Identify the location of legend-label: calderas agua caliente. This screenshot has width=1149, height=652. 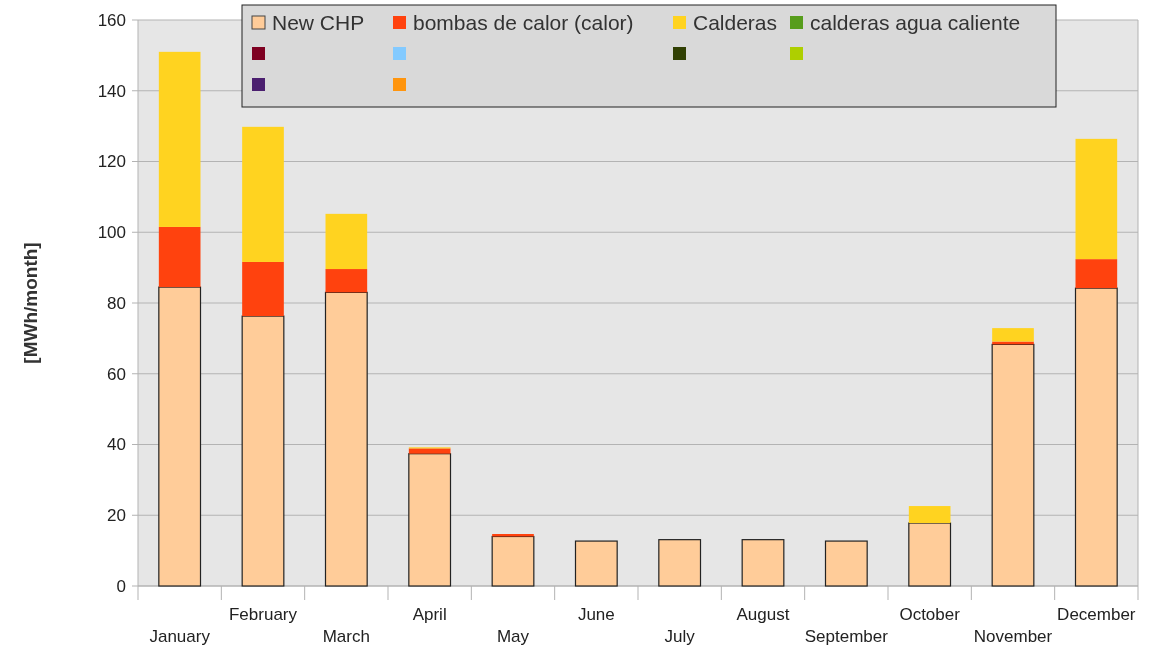
(915, 23).